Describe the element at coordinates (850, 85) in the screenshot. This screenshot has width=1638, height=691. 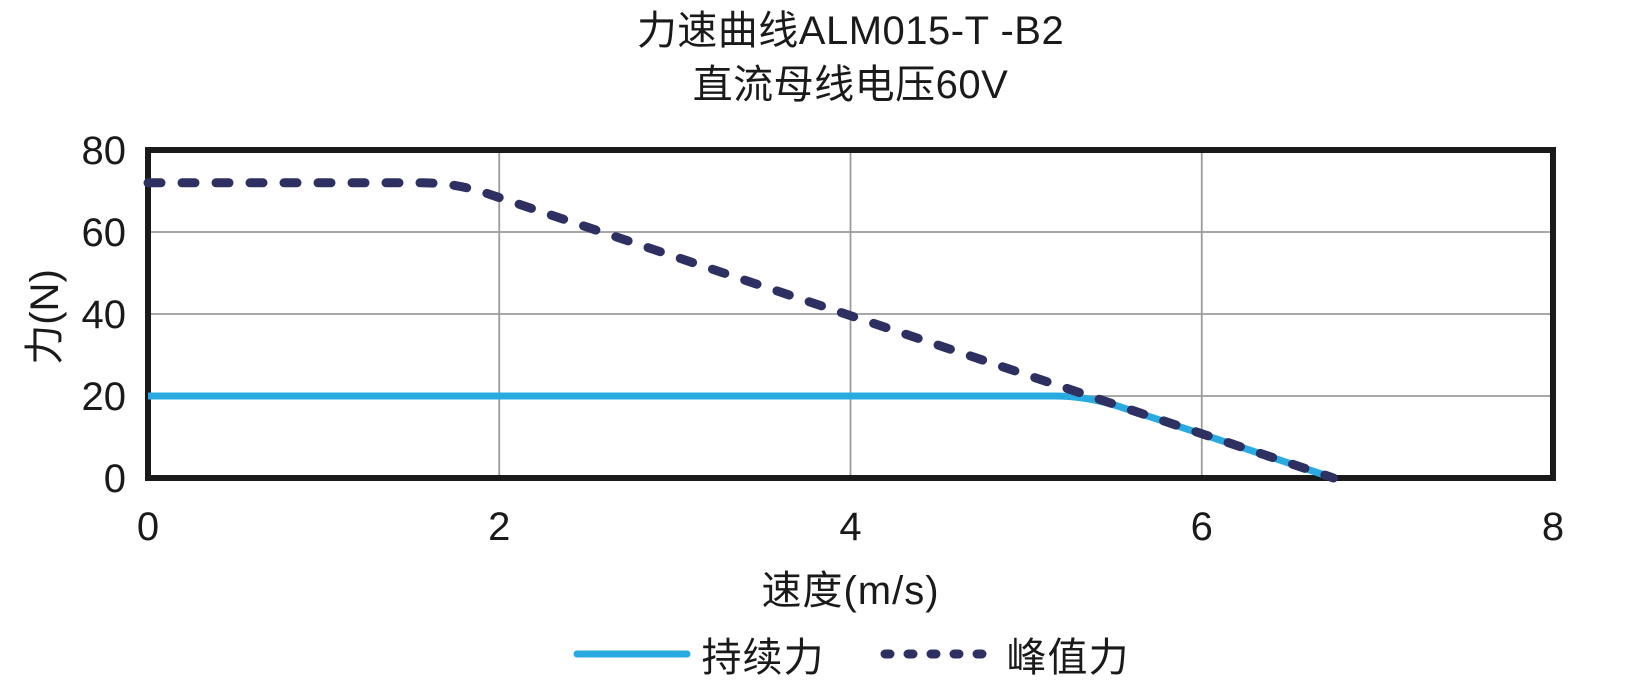
I see `chart-subtitle: 直流母线电压60V` at that location.